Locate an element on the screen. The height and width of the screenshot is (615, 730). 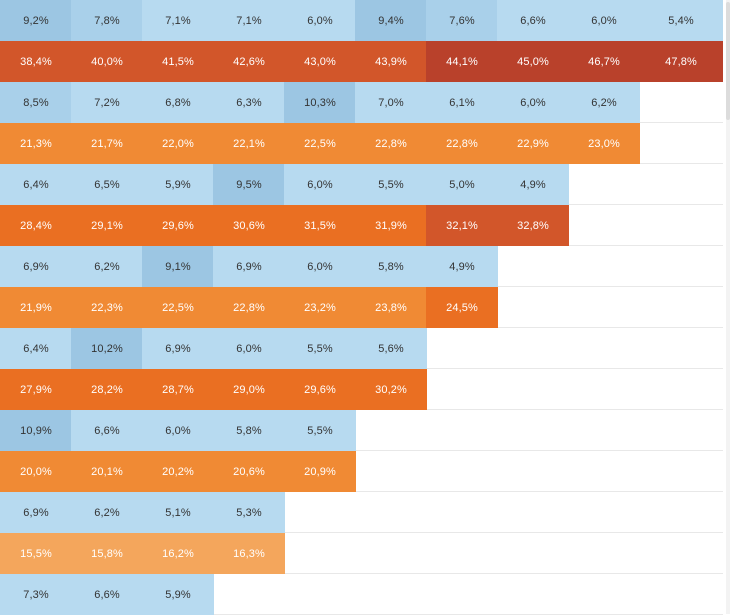
table-cell: 22,0% is located at coordinates (178, 143).